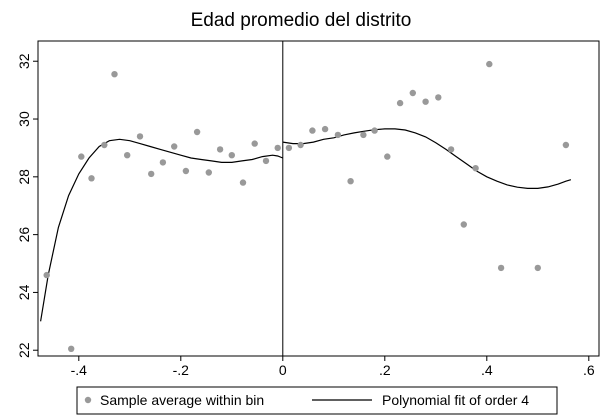  What do you see at coordinates (487, 370) in the screenshot?
I see `x-tick-label: .4` at bounding box center [487, 370].